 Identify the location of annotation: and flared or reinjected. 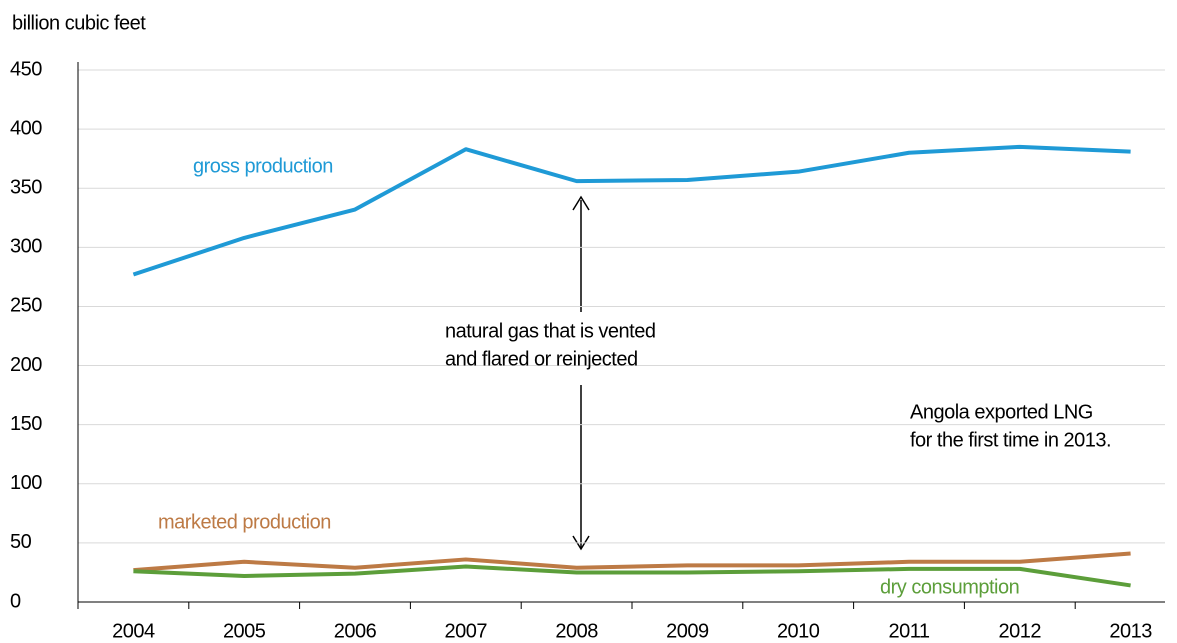
(541, 359).